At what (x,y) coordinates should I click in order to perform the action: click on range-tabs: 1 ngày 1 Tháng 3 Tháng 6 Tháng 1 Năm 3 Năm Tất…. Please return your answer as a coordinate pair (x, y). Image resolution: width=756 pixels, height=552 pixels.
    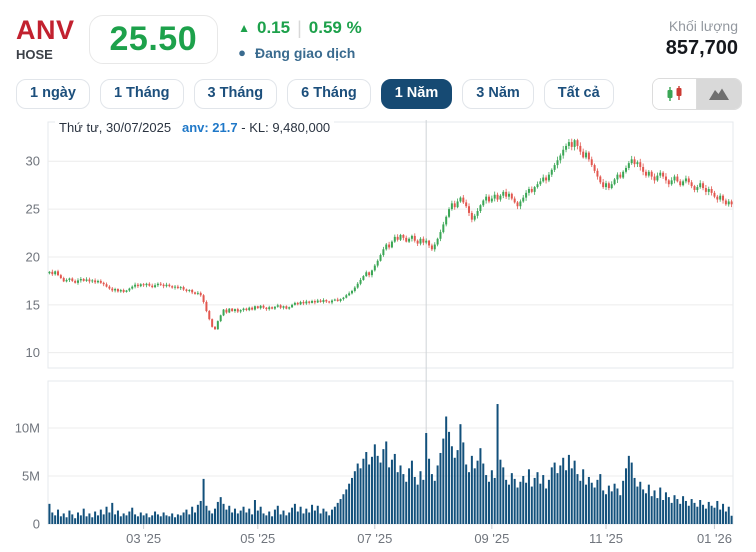
    Looking at the image, I should click on (378, 93).